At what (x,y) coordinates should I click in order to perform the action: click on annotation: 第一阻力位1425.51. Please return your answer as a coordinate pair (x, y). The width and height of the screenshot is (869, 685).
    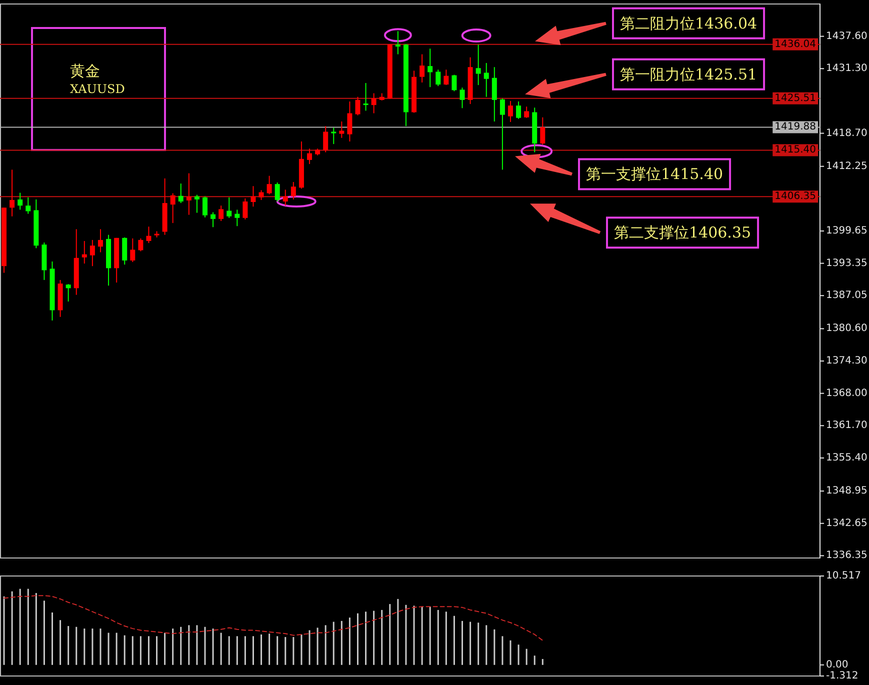
    Looking at the image, I should click on (689, 74).